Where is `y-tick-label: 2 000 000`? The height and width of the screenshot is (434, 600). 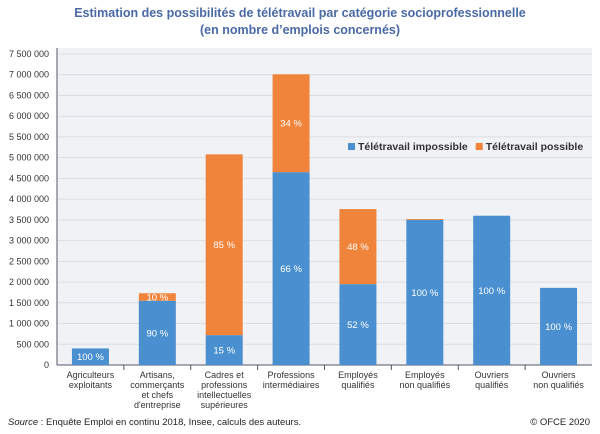 y-tick-label: 2 000 000 is located at coordinates (29, 282).